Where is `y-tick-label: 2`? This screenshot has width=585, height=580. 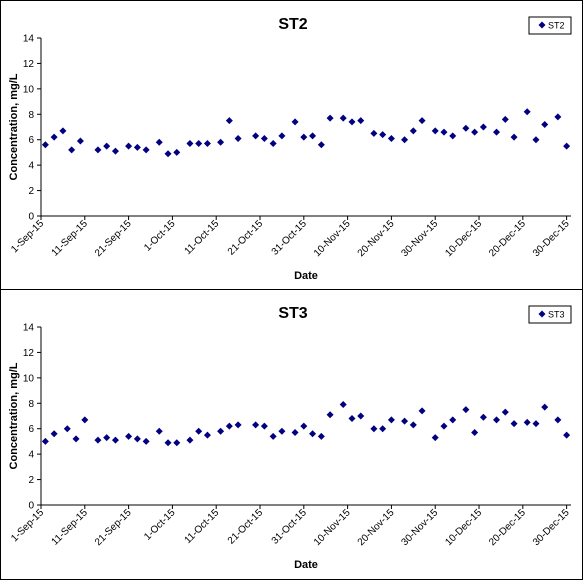
y-tick-label: 2 is located at coordinates (31, 191).